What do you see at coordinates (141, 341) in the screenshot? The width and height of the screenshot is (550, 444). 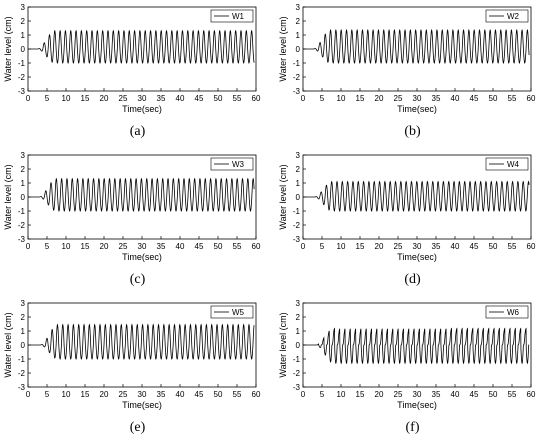 I see `series-line-W5` at bounding box center [141, 341].